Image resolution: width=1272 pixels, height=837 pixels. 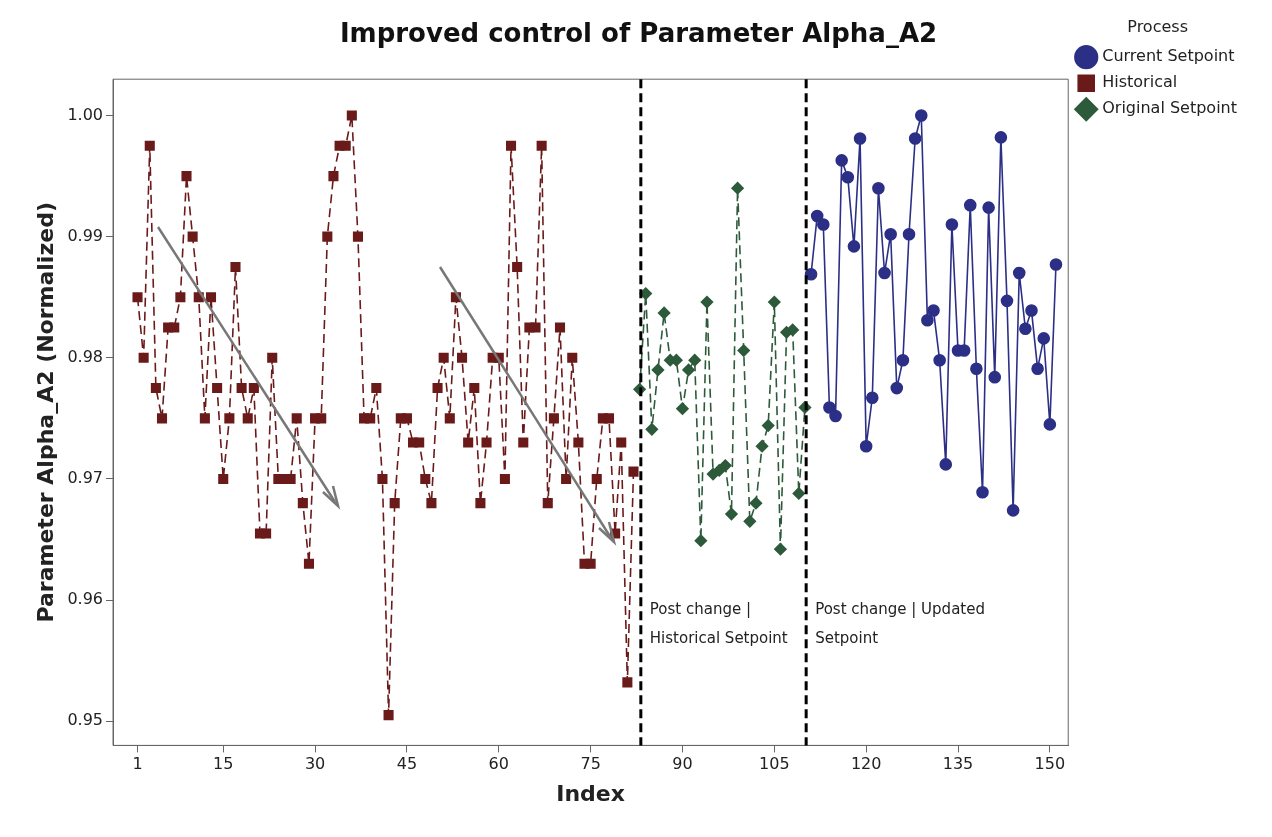 I want to click on y-tick-label: 0.99, so click(x=85, y=235).